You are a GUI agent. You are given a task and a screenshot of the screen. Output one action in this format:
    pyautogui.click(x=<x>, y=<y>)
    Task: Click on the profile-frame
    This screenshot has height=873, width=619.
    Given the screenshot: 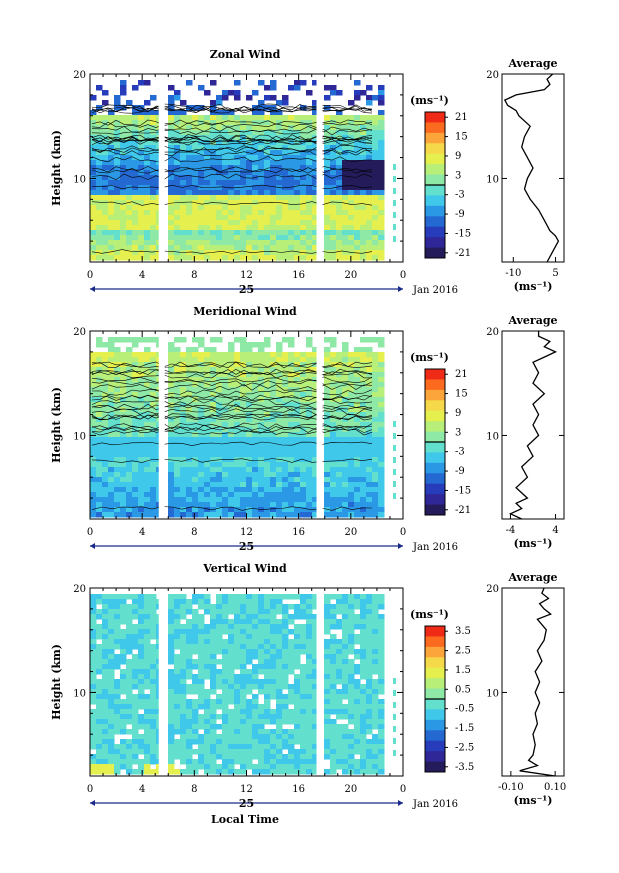 What is the action you would take?
    pyautogui.click(x=533, y=168)
    